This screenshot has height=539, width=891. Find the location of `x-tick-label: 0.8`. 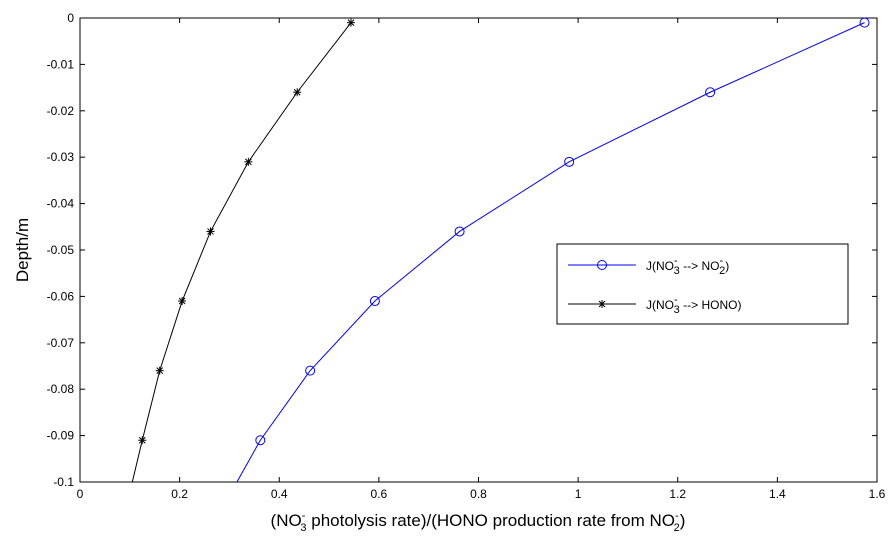

x-tick-label: 0.8 is located at coordinates (478, 494).